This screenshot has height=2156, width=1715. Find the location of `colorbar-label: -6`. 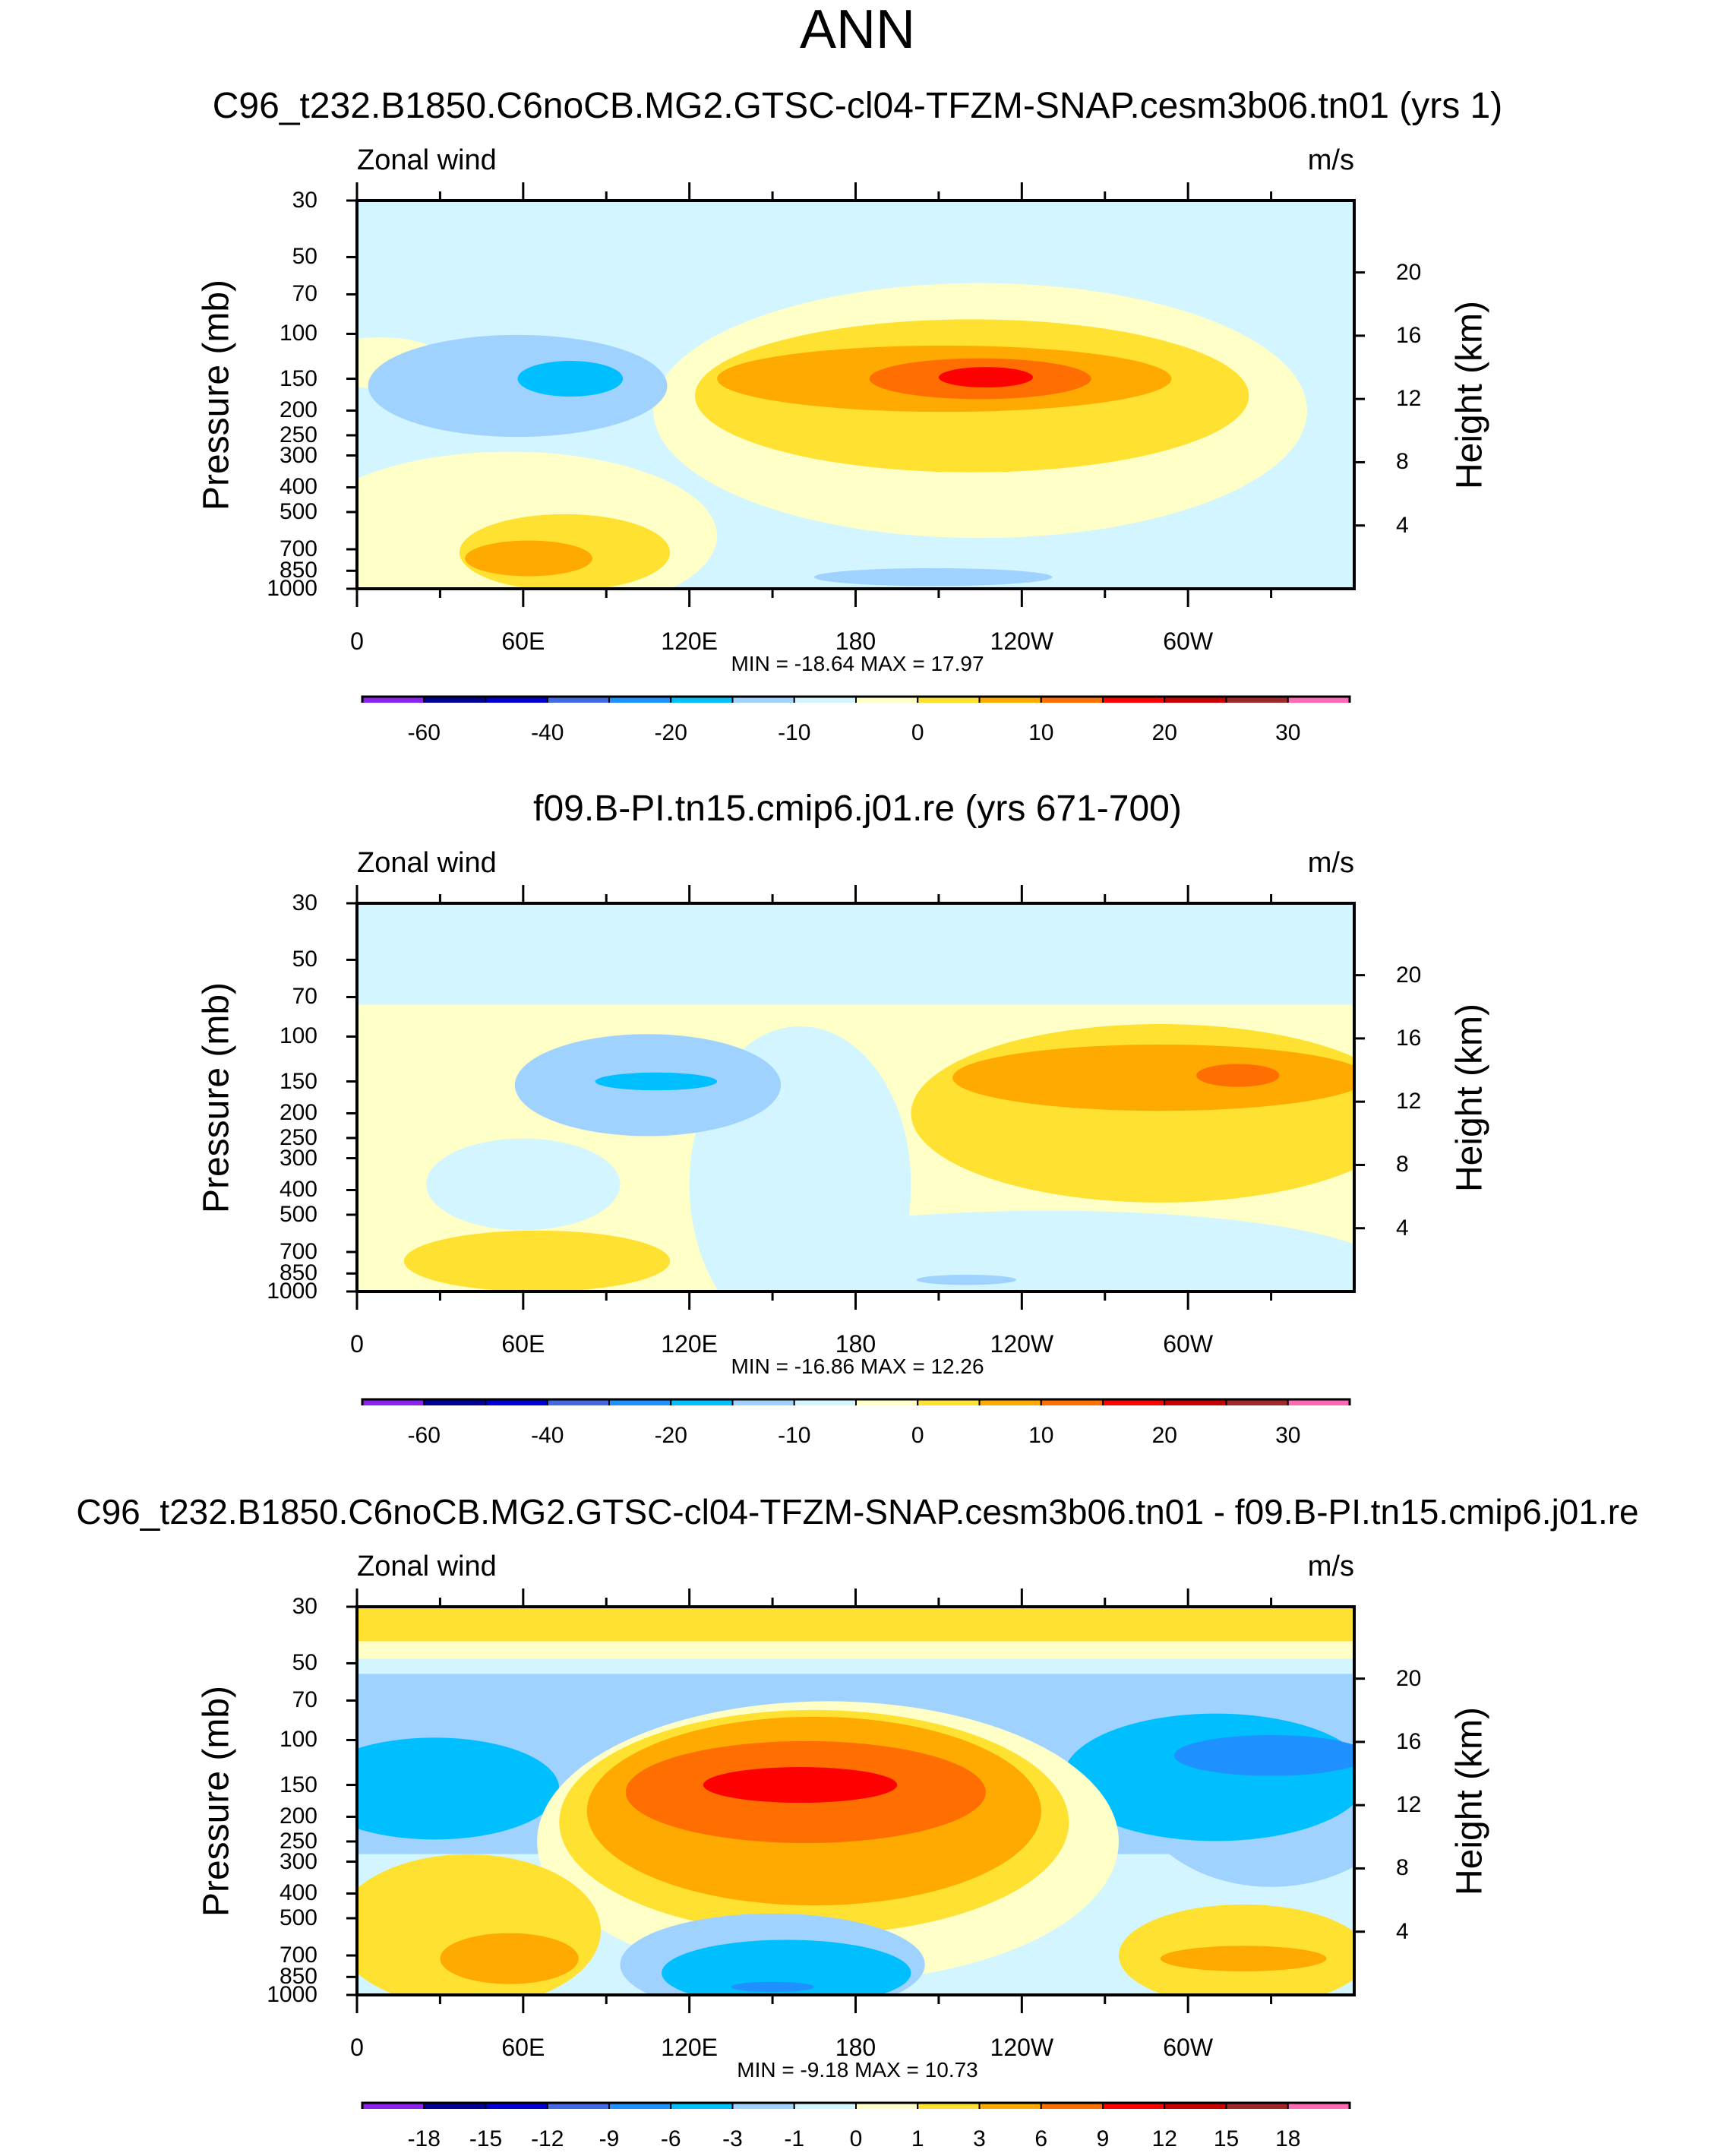

colorbar-label: -6 is located at coordinates (670, 2138).